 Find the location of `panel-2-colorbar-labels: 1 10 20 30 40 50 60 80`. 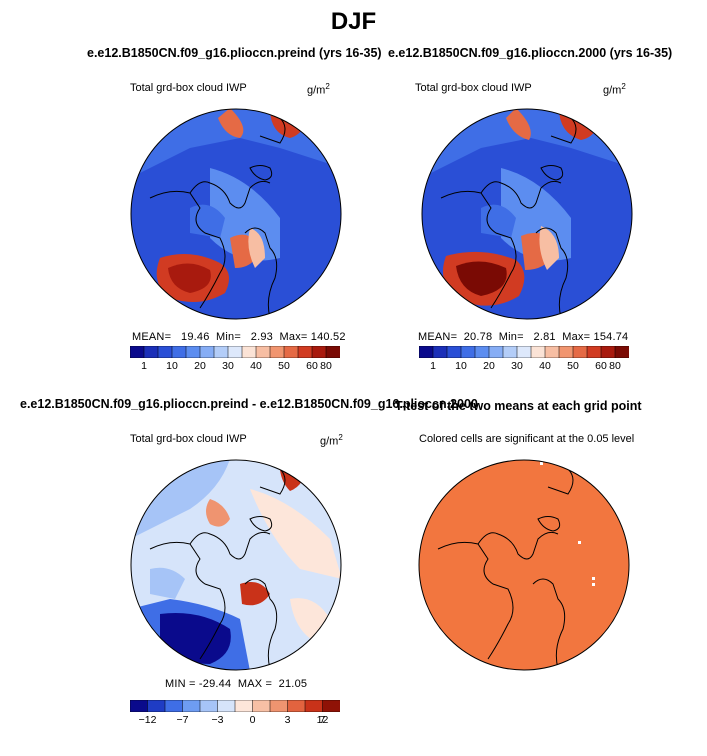

panel-2-colorbar-labels: 1 10 20 30 40 50 60 80 is located at coordinates (524, 367).